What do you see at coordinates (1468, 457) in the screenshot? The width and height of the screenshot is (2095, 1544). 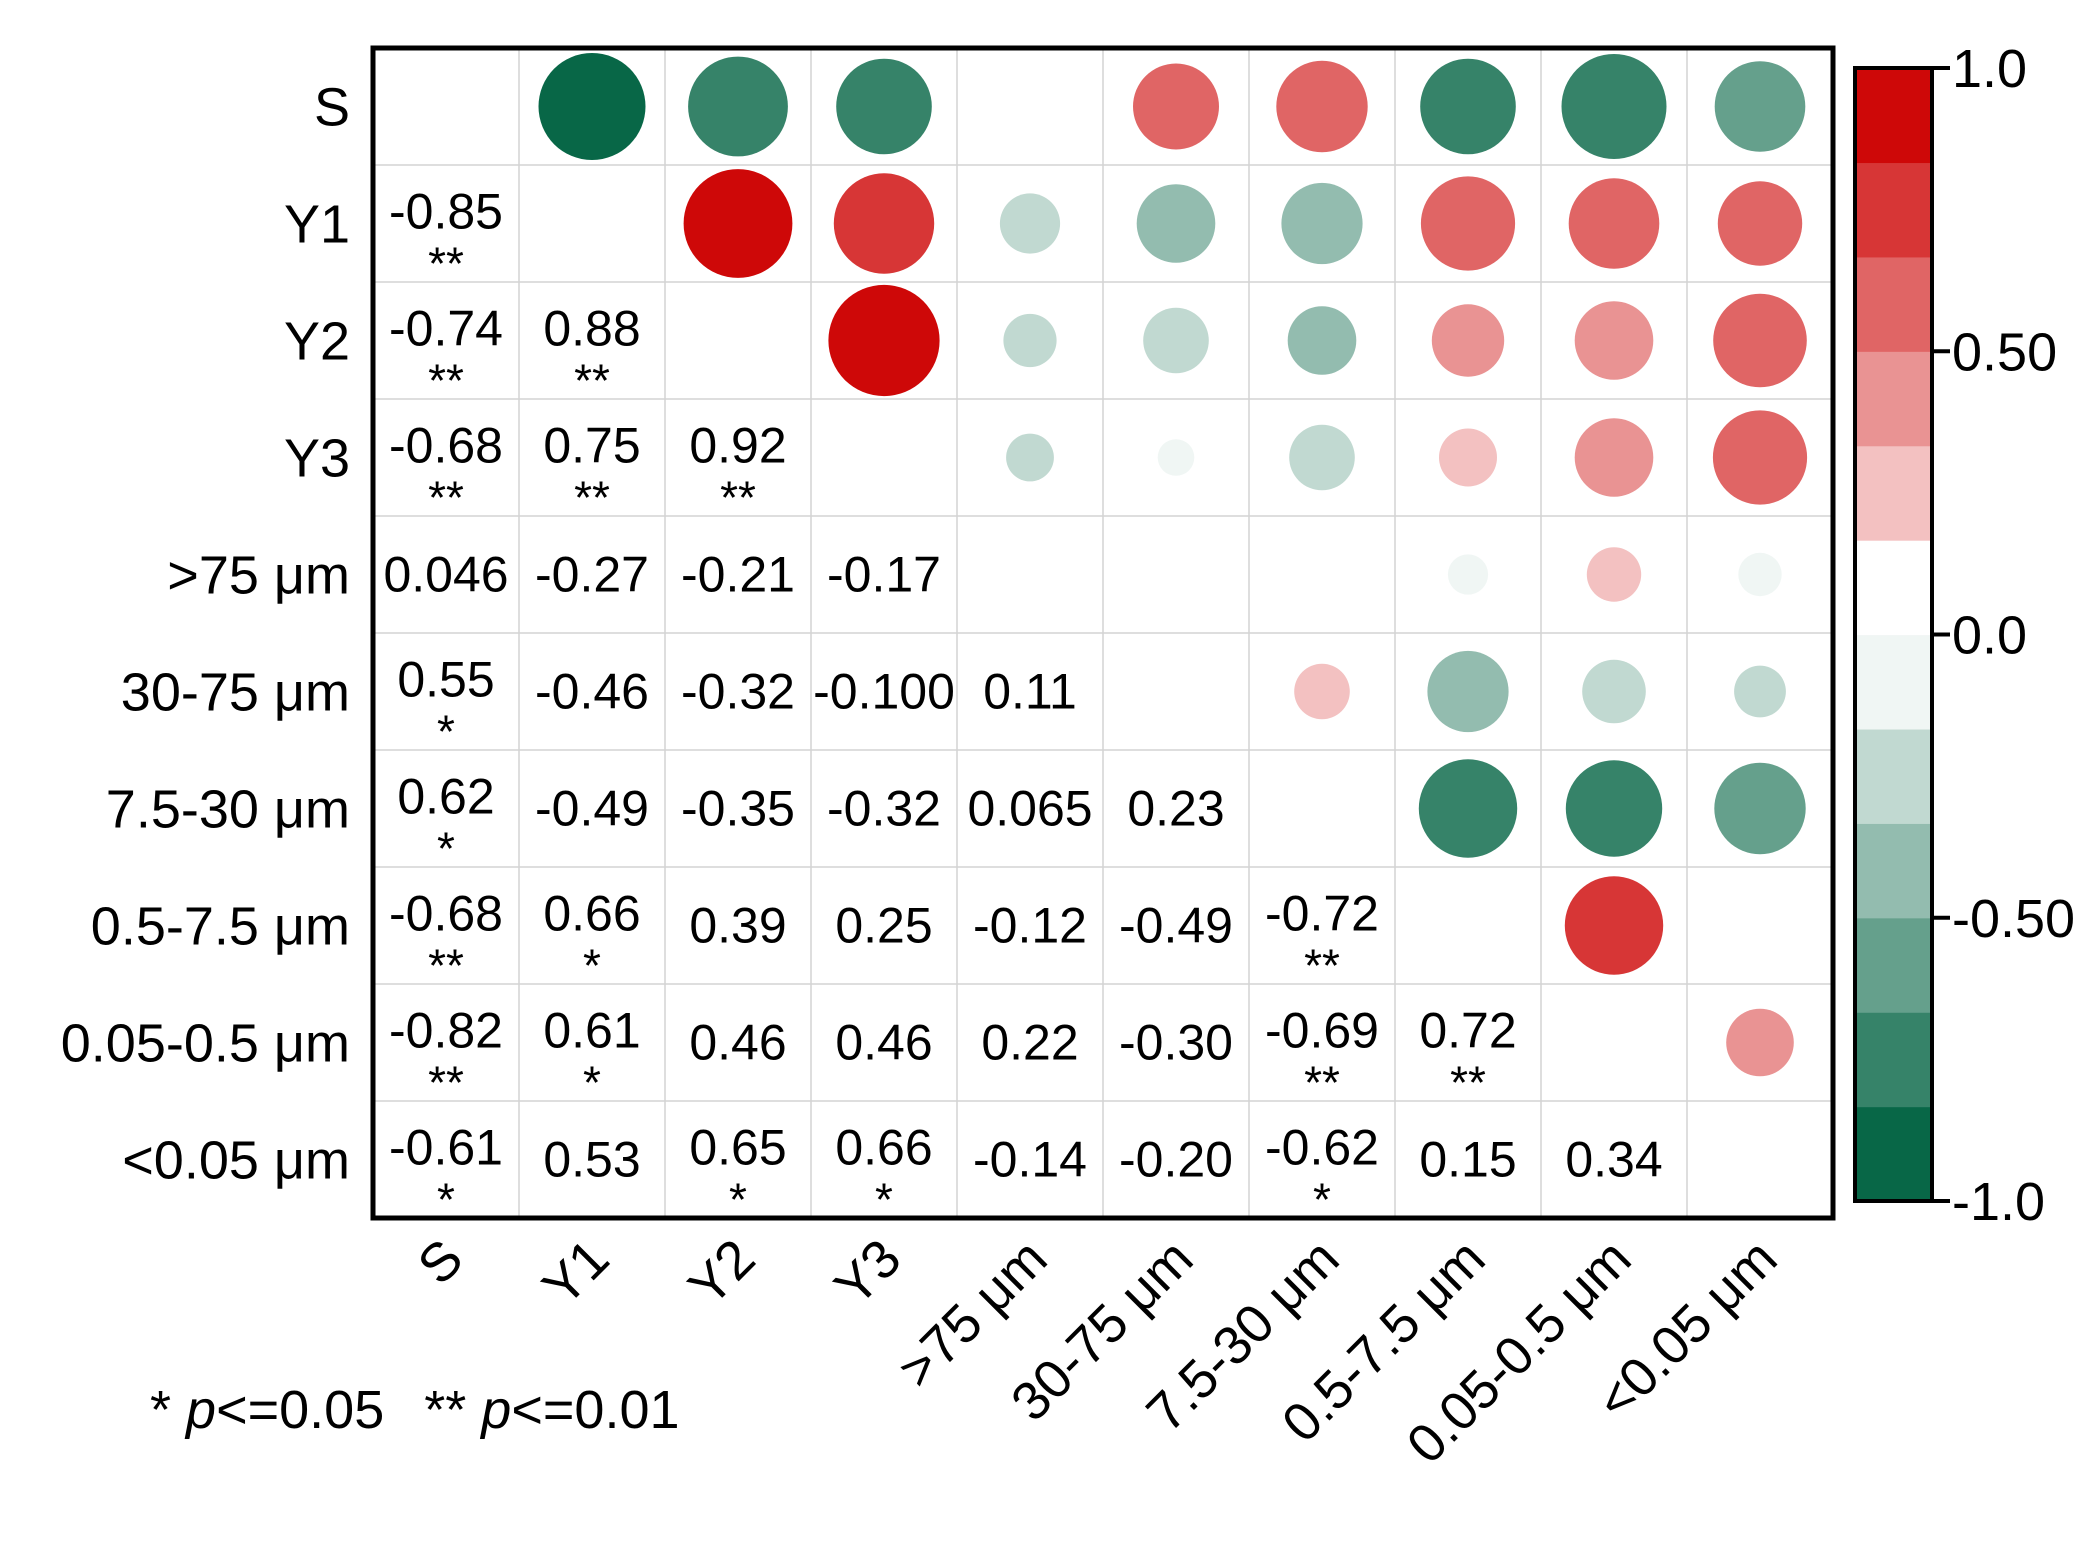 I see `corr-circle-y3-0p5-7p5-um` at bounding box center [1468, 457].